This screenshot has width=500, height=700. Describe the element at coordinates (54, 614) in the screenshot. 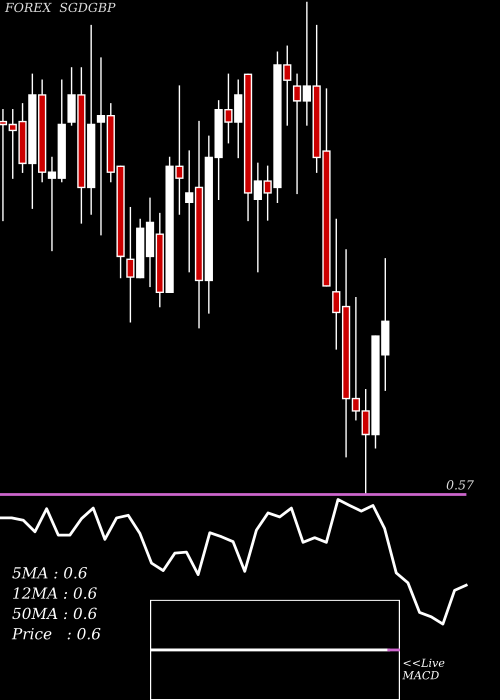

I see `annotation: 50MA : 0.6` at that location.